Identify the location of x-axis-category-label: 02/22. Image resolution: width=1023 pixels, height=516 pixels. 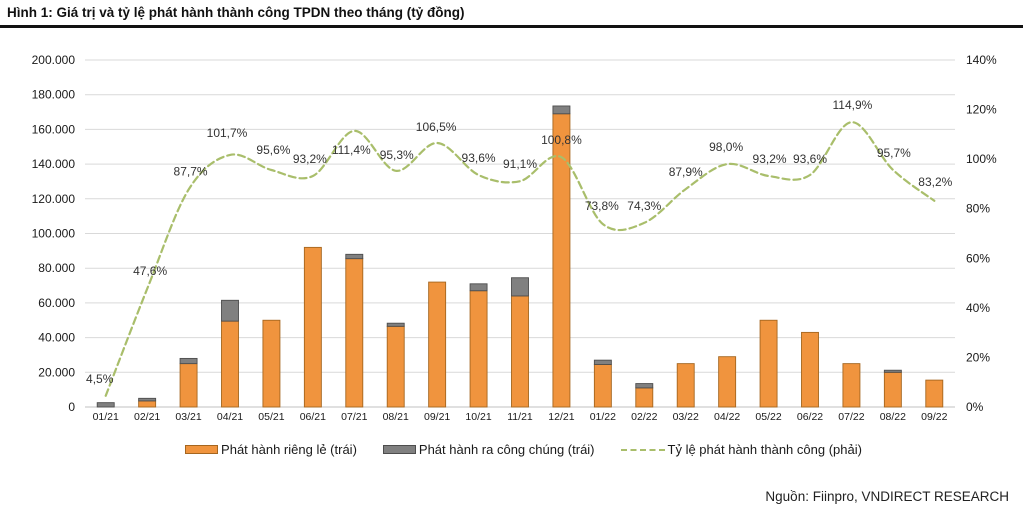
(644, 417).